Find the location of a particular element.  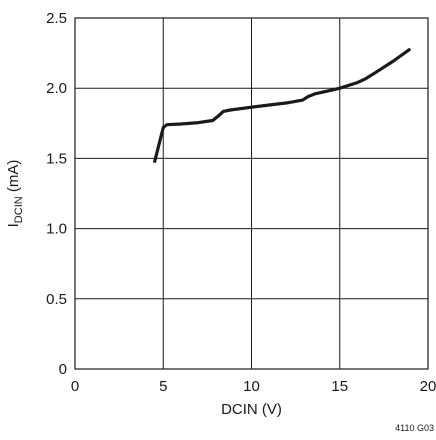

x-tick-label: 10 is located at coordinates (251, 386).